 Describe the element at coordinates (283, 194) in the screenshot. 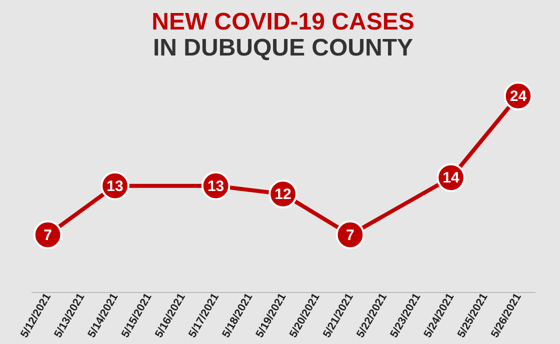

I see `data-label: 12` at that location.